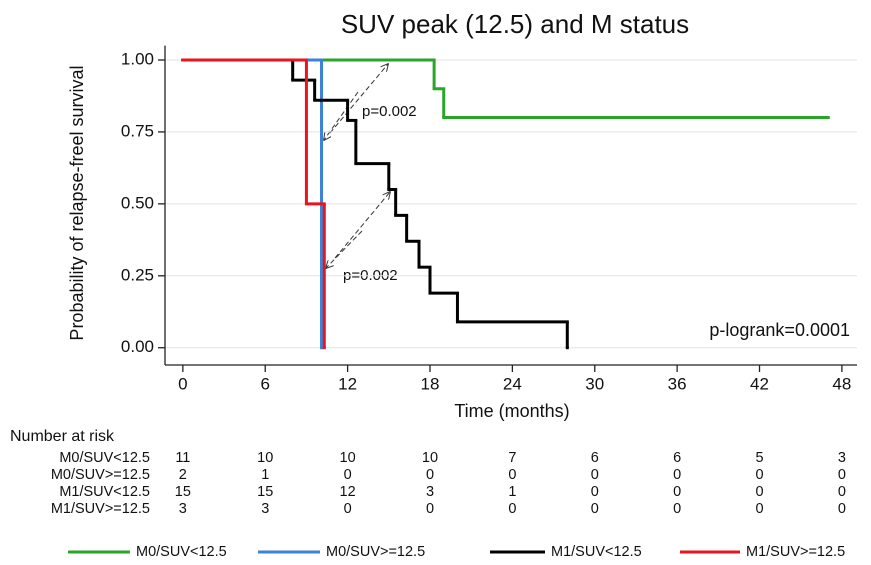 The image size is (871, 565). Describe the element at coordinates (841, 383) in the screenshot. I see `x-tick-label: 48` at that location.